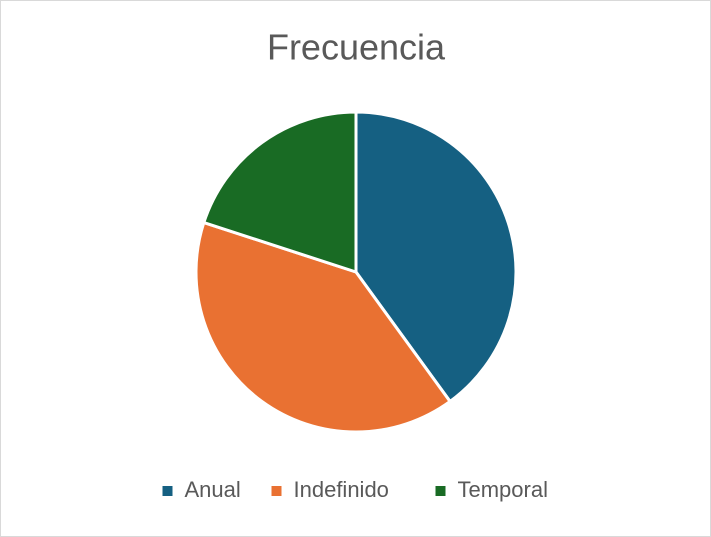 The height and width of the screenshot is (537, 711). I want to click on legend-label: Anual, so click(213, 489).